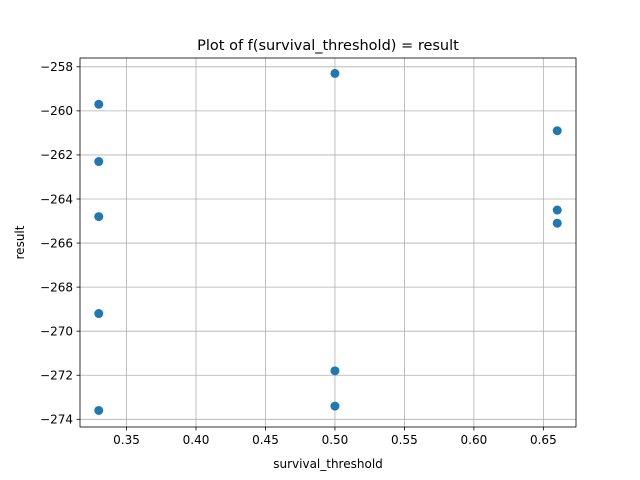 The height and width of the screenshot is (480, 640). I want to click on x-tick-label: 0.35, so click(126, 440).